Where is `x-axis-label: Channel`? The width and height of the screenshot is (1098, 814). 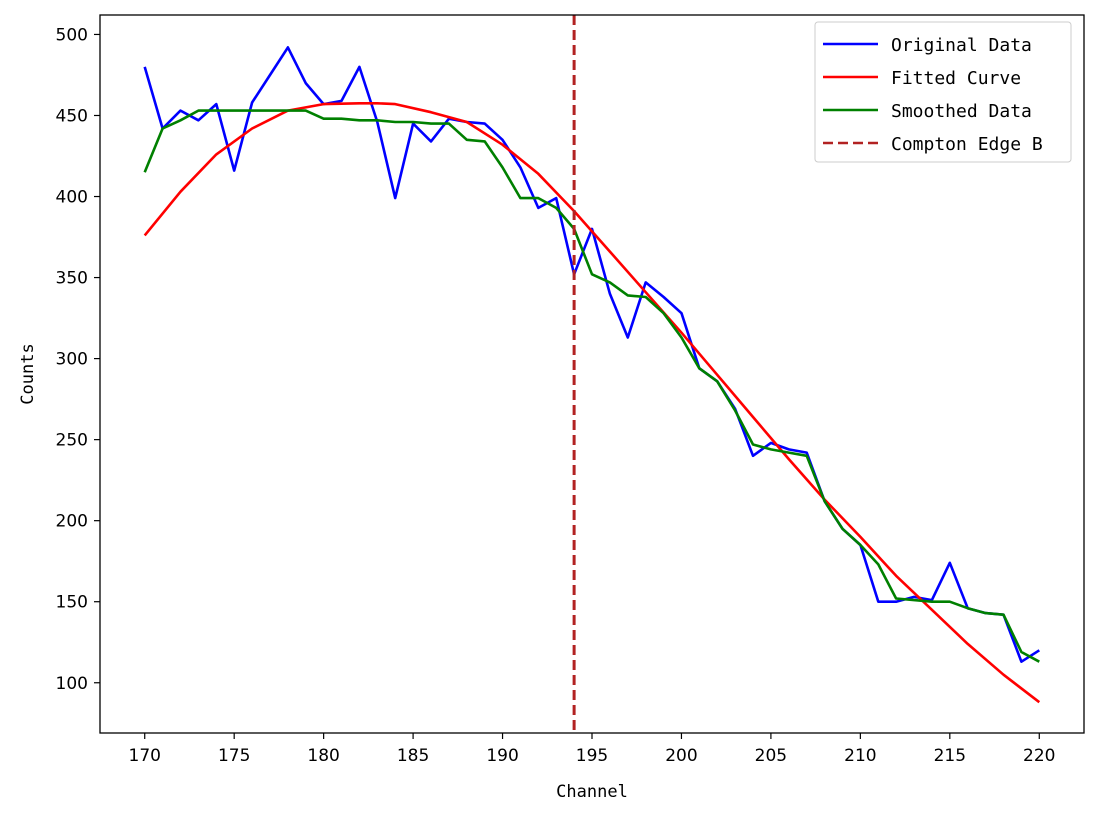 x-axis-label: Channel is located at coordinates (592, 792).